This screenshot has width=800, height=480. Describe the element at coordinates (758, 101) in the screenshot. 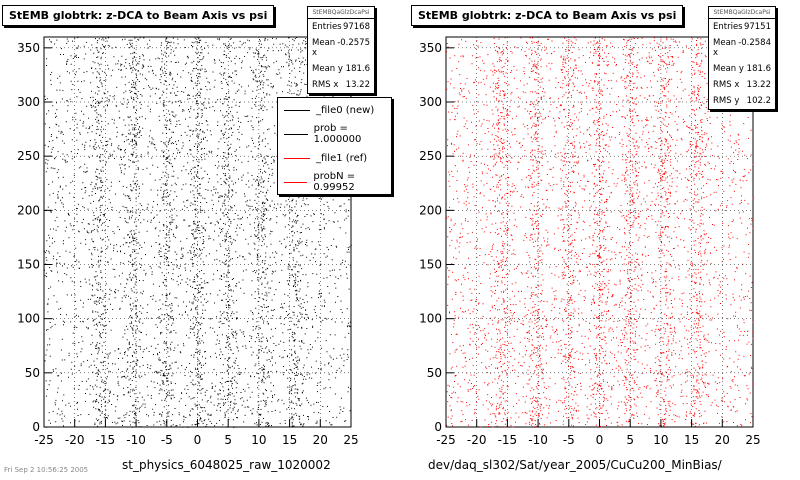

I see `stats-value: 102.2` at that location.